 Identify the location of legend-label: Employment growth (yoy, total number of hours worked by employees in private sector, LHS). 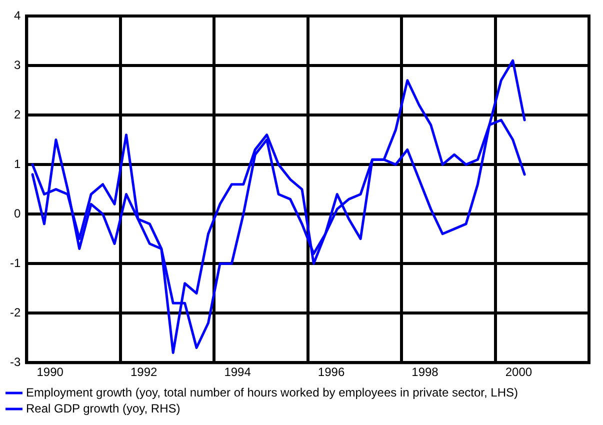
(272, 392).